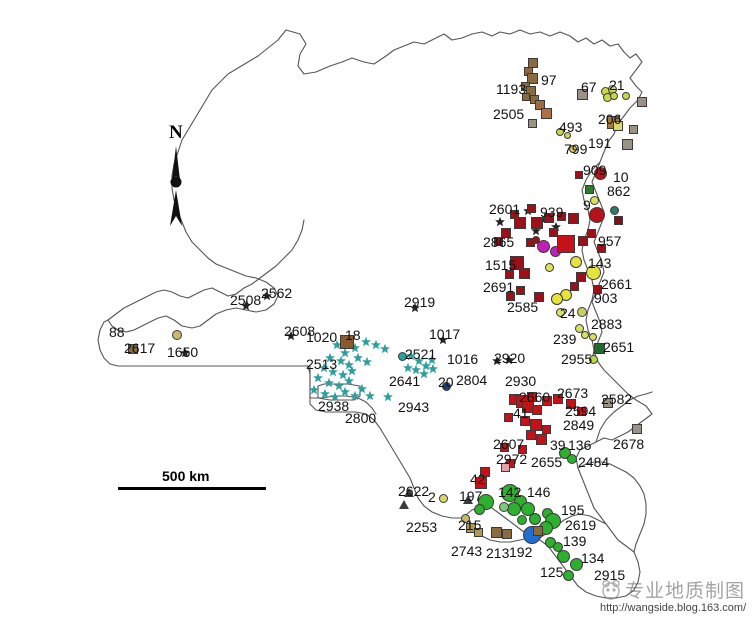 Image resolution: width=752 pixels, height=619 pixels. Describe the element at coordinates (610, 119) in the screenshot. I see `deposit-label: 206` at that location.